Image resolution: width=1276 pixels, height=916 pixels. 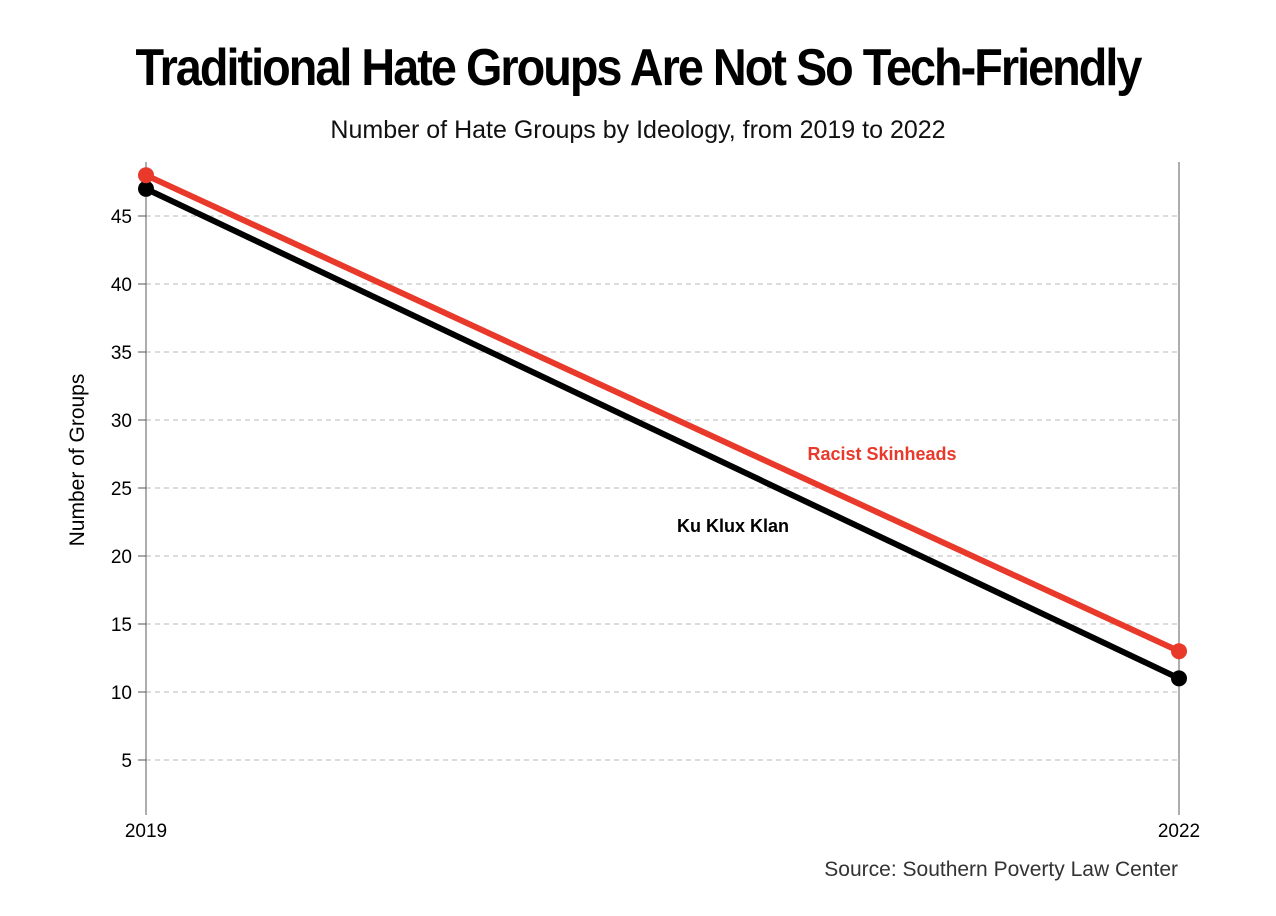 I want to click on x-tick-label-2019: 2019, so click(x=146, y=831).